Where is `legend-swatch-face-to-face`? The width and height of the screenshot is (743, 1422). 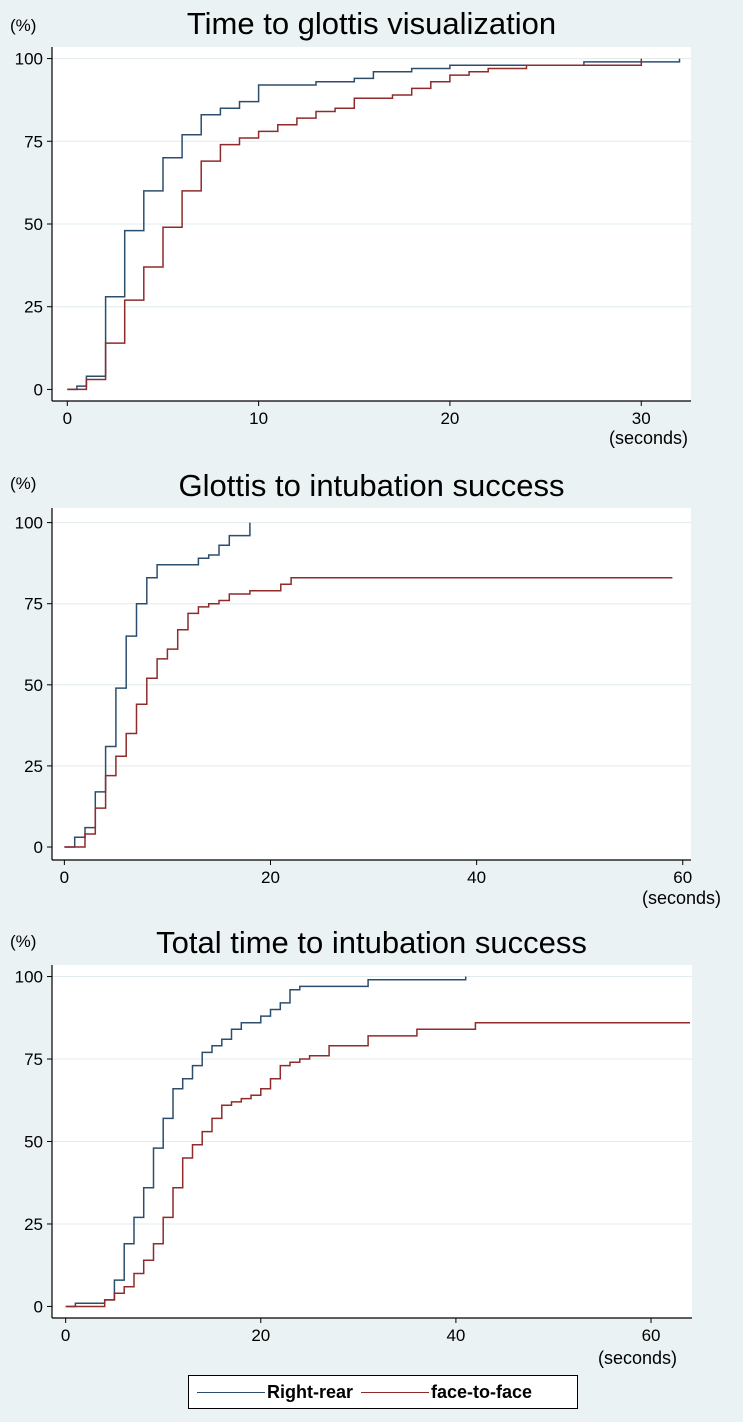 legend-swatch-face-to-face is located at coordinates (395, 1392).